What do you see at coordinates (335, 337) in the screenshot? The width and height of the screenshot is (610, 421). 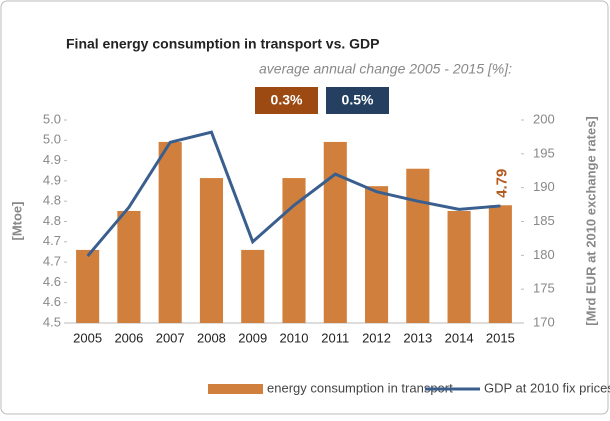 I see `x-tick-label: 2011` at bounding box center [335, 337].